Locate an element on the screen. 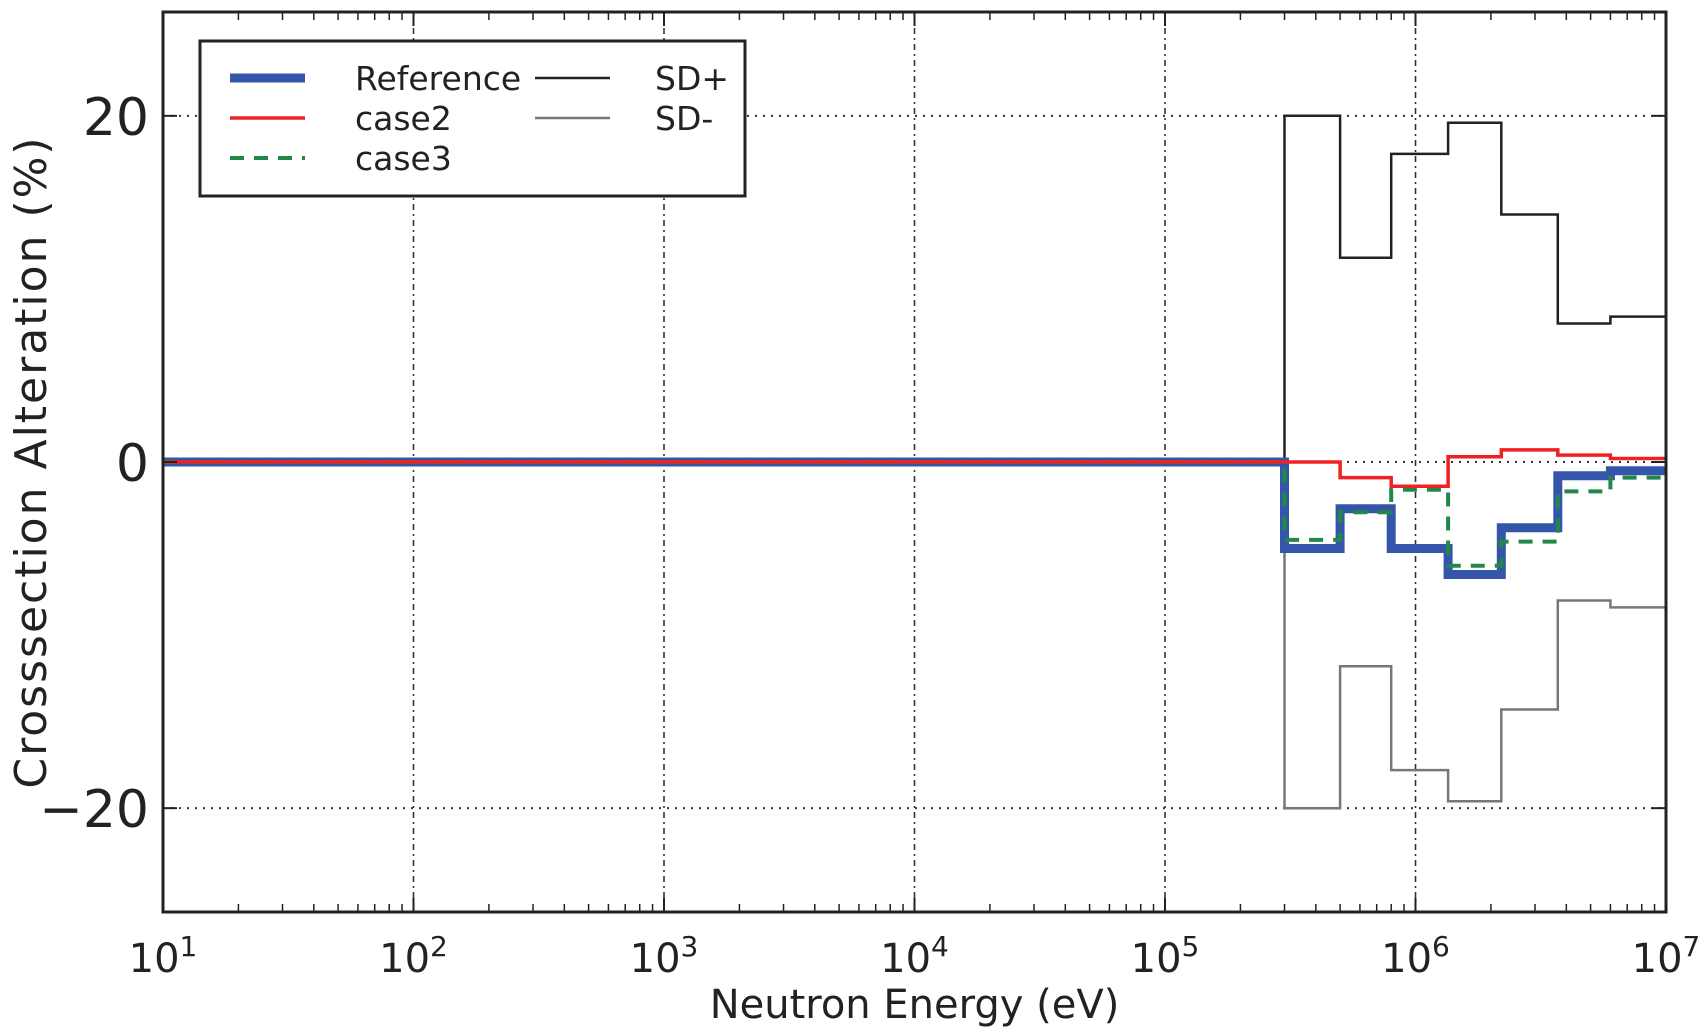  y-tick-label: 0 is located at coordinates (132, 464).